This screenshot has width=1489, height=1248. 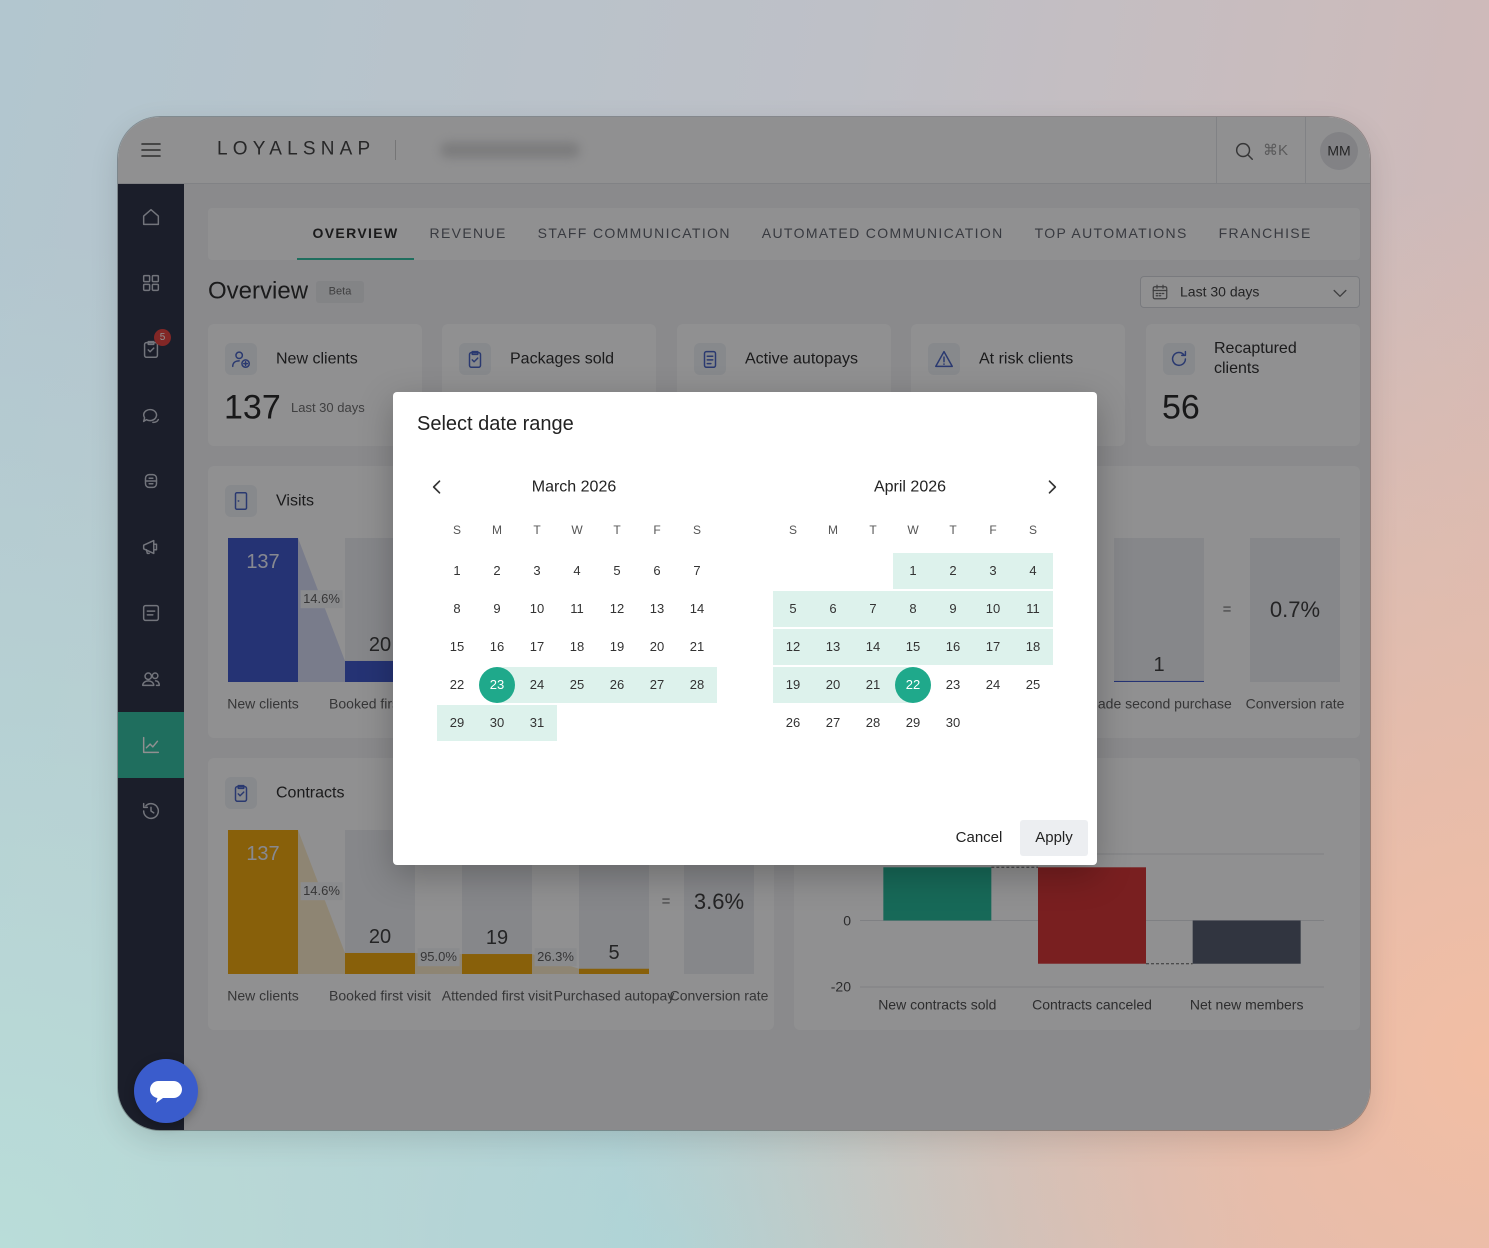 What do you see at coordinates (1339, 151) in the screenshot?
I see `avatar: MM` at bounding box center [1339, 151].